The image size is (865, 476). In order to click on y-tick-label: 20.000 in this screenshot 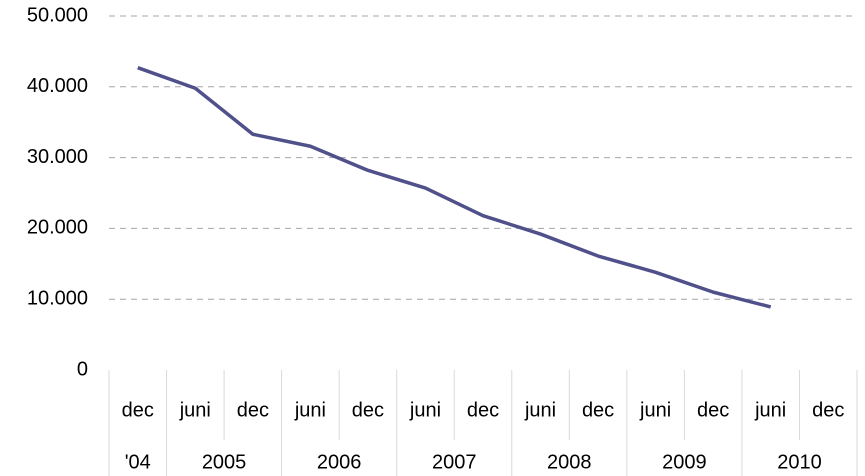, I will do `click(57, 228)`.